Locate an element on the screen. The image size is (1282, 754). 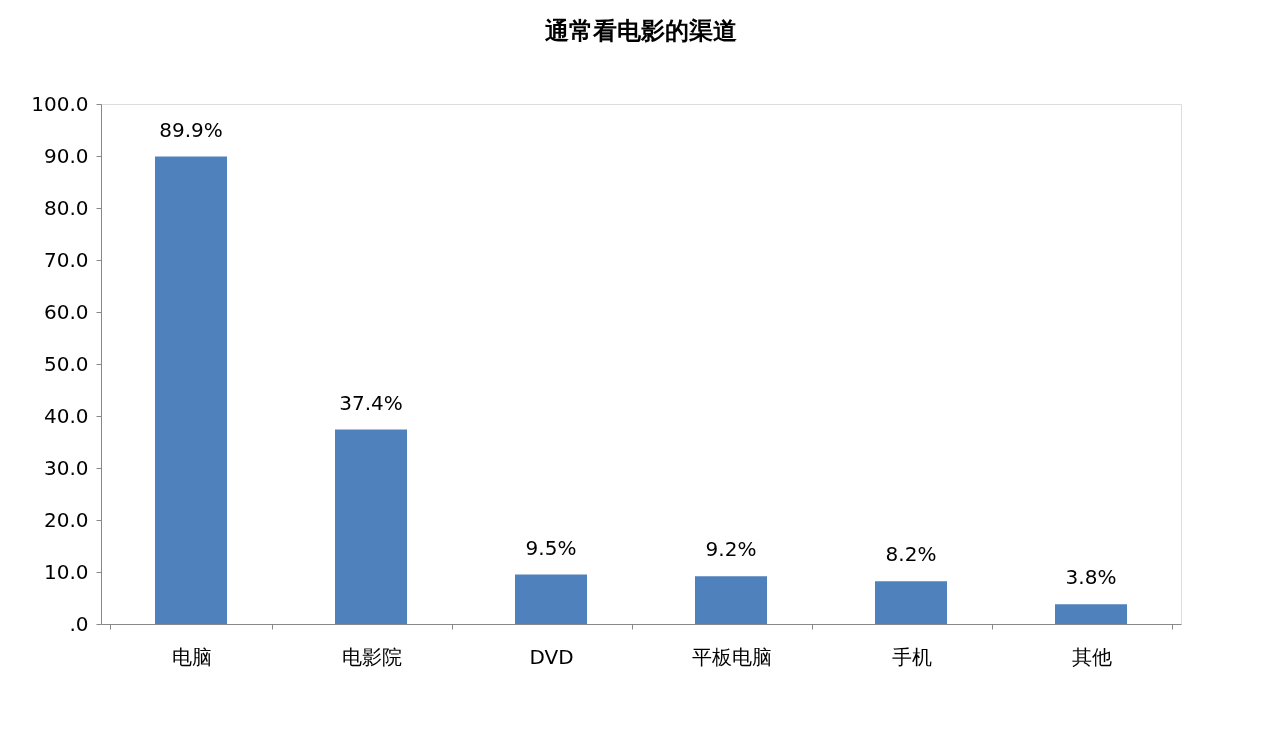
data-label: 37.4% is located at coordinates (371, 402).